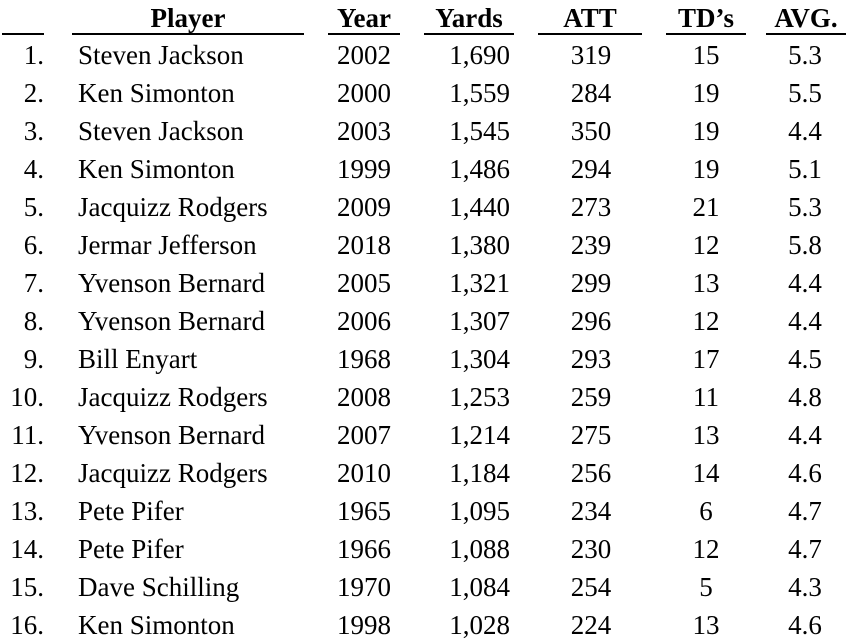  Describe the element at coordinates (364, 511) in the screenshot. I see `year-cell: 1965` at that location.